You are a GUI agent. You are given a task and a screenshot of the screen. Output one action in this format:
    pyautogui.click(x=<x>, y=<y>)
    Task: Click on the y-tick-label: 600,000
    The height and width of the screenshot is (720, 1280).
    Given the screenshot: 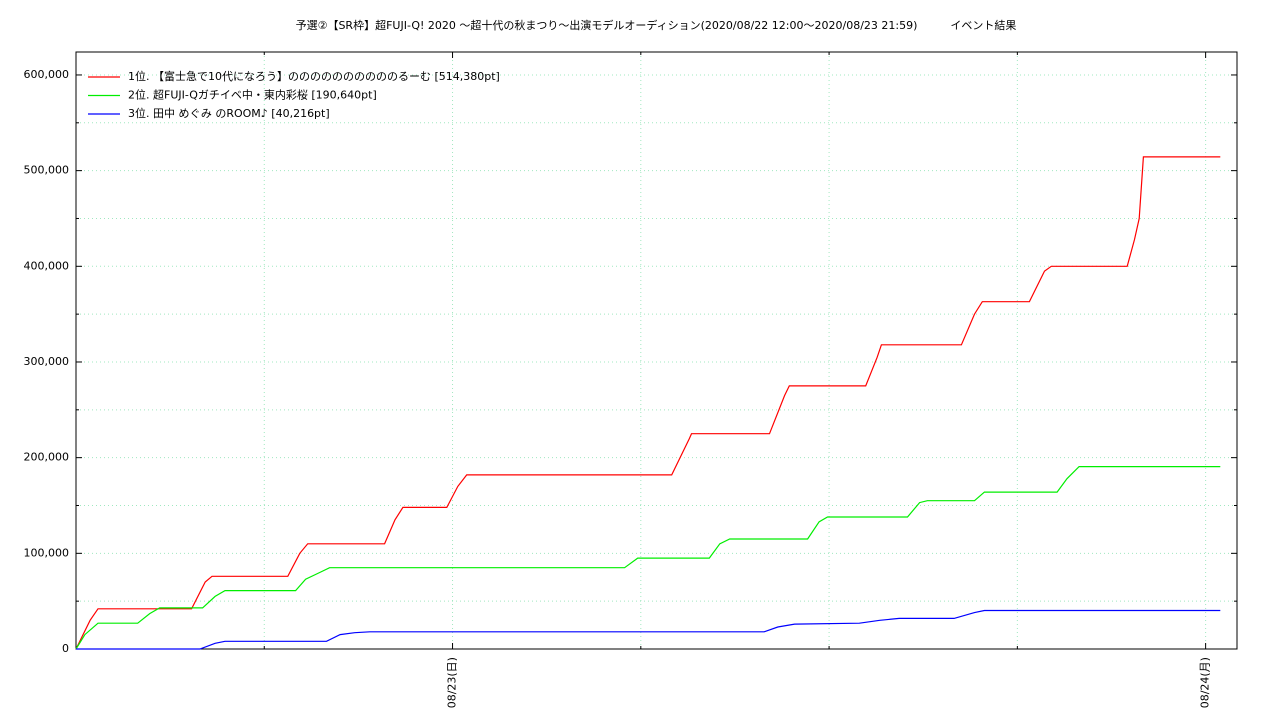 What is the action you would take?
    pyautogui.click(x=47, y=74)
    